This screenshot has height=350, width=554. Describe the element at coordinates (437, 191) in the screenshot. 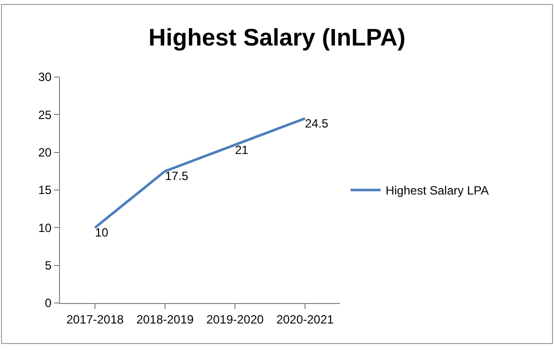

I see `legend-label: Highest Salary LPA` at that location.